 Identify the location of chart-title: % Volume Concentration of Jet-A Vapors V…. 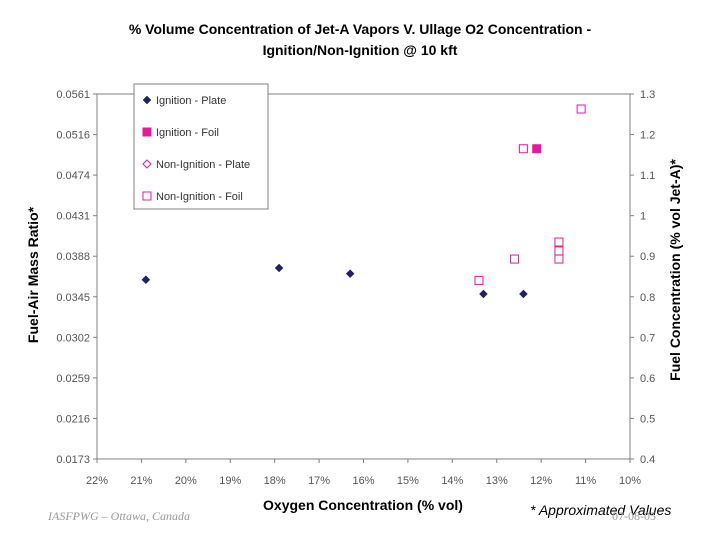
(360, 39).